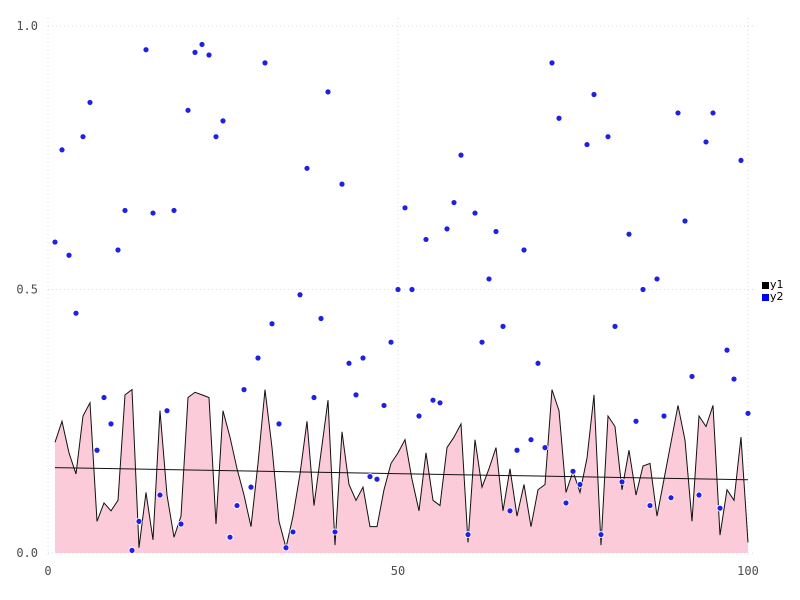 This screenshot has width=800, height=600. Describe the element at coordinates (27, 553) in the screenshot. I see `y-tick-label: 0.0` at that location.